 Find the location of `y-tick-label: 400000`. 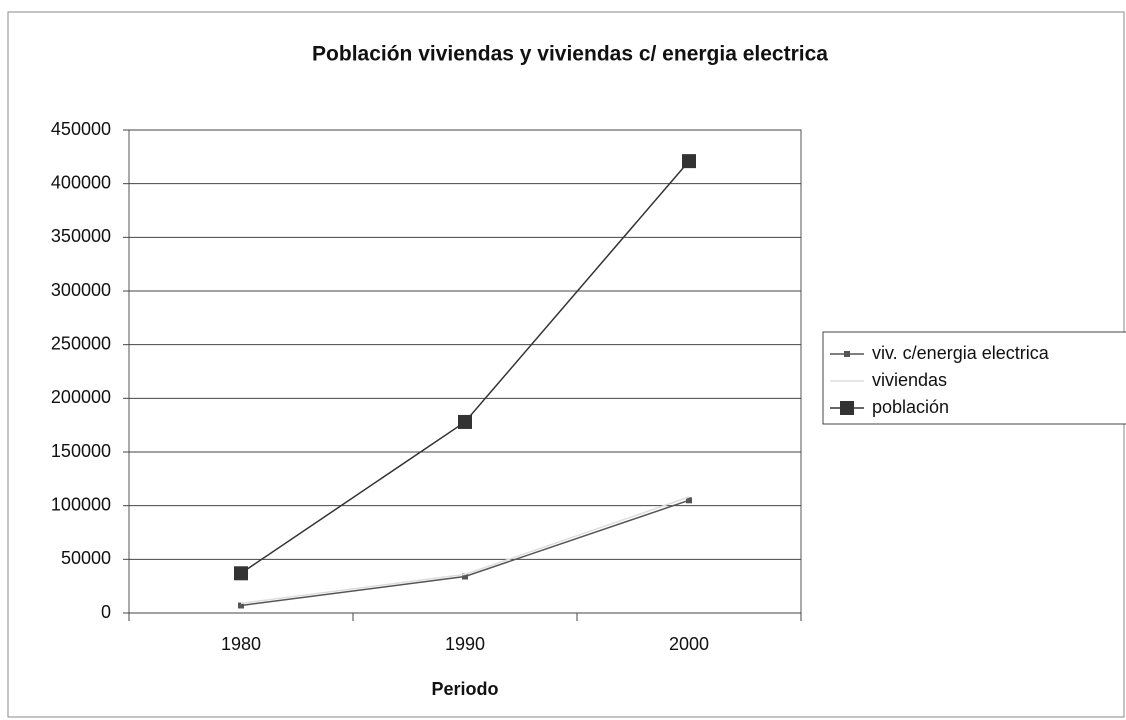

y-tick-label: 400000 is located at coordinates (81, 182).